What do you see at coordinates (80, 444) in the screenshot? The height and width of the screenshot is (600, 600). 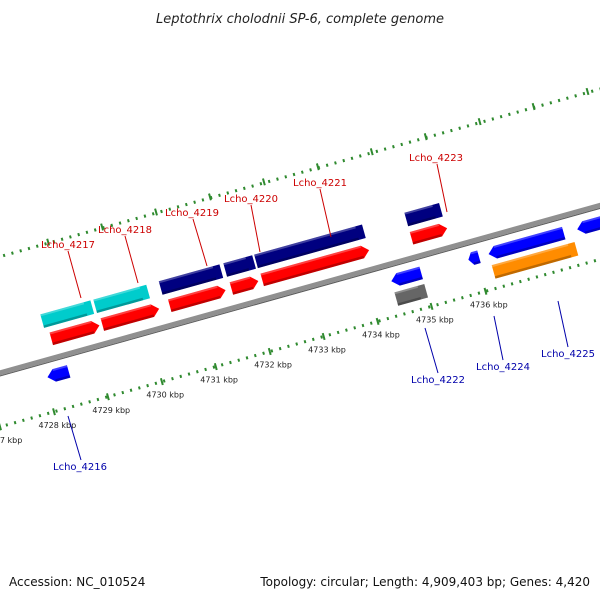 I see `gene-callout: Lcho_4216` at bounding box center [80, 444].